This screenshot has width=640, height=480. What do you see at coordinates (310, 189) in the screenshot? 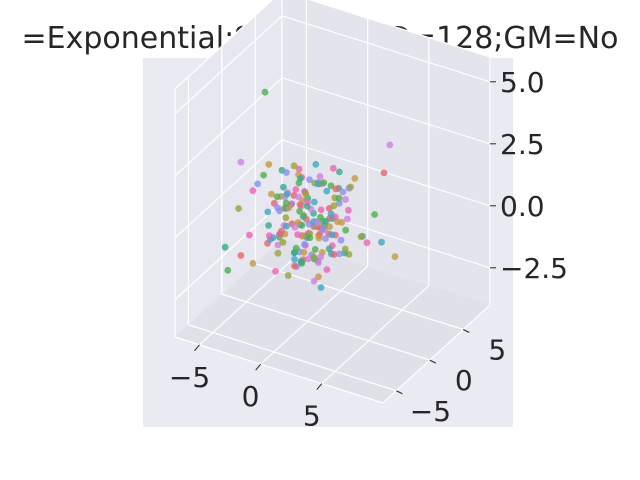
I see `data-points` at bounding box center [310, 189].